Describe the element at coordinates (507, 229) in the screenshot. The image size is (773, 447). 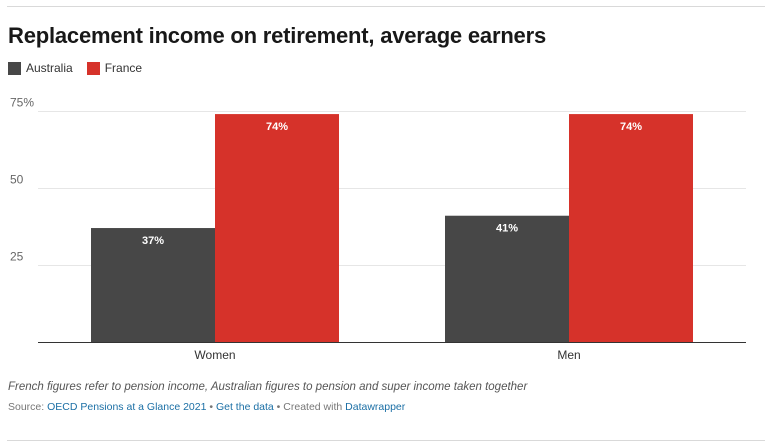
I see `data-label: 41%` at that location.